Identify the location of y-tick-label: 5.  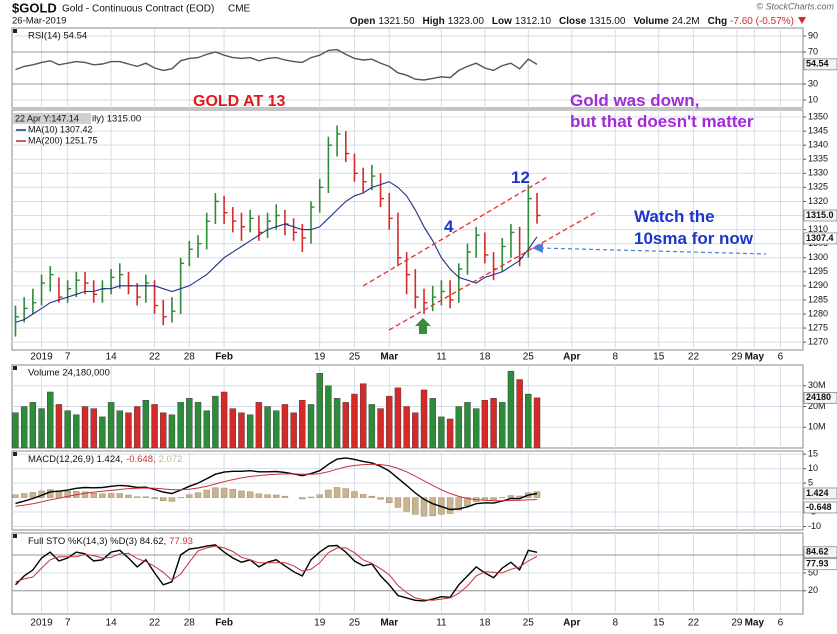
(810, 482).